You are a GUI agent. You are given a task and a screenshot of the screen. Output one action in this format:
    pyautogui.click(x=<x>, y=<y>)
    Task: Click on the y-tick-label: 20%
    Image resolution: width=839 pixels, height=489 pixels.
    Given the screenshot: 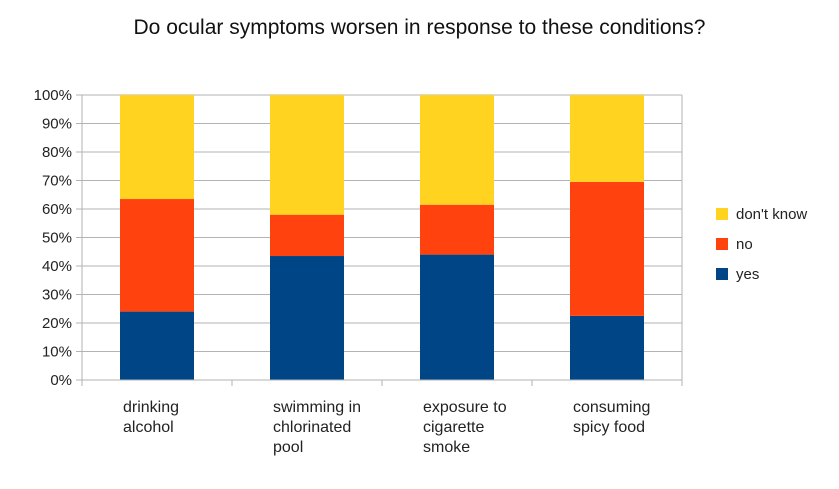 What is the action you would take?
    pyautogui.click(x=57, y=323)
    